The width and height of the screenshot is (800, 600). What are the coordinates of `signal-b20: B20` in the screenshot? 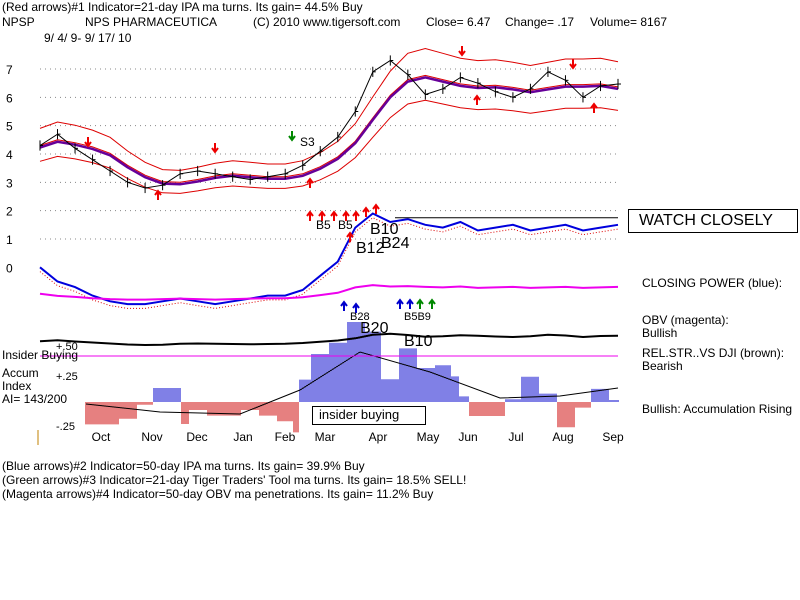 It's located at (374, 328).